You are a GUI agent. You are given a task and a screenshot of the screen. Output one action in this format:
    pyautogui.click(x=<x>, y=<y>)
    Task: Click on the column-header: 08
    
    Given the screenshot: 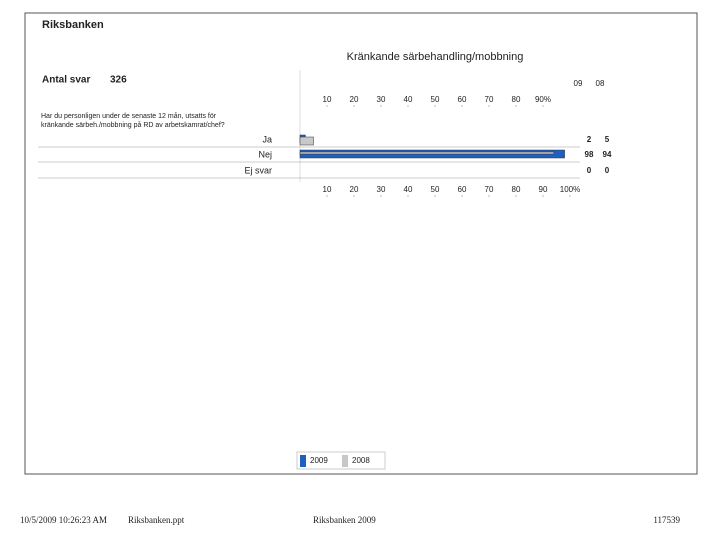 What is the action you would take?
    pyautogui.click(x=600, y=83)
    